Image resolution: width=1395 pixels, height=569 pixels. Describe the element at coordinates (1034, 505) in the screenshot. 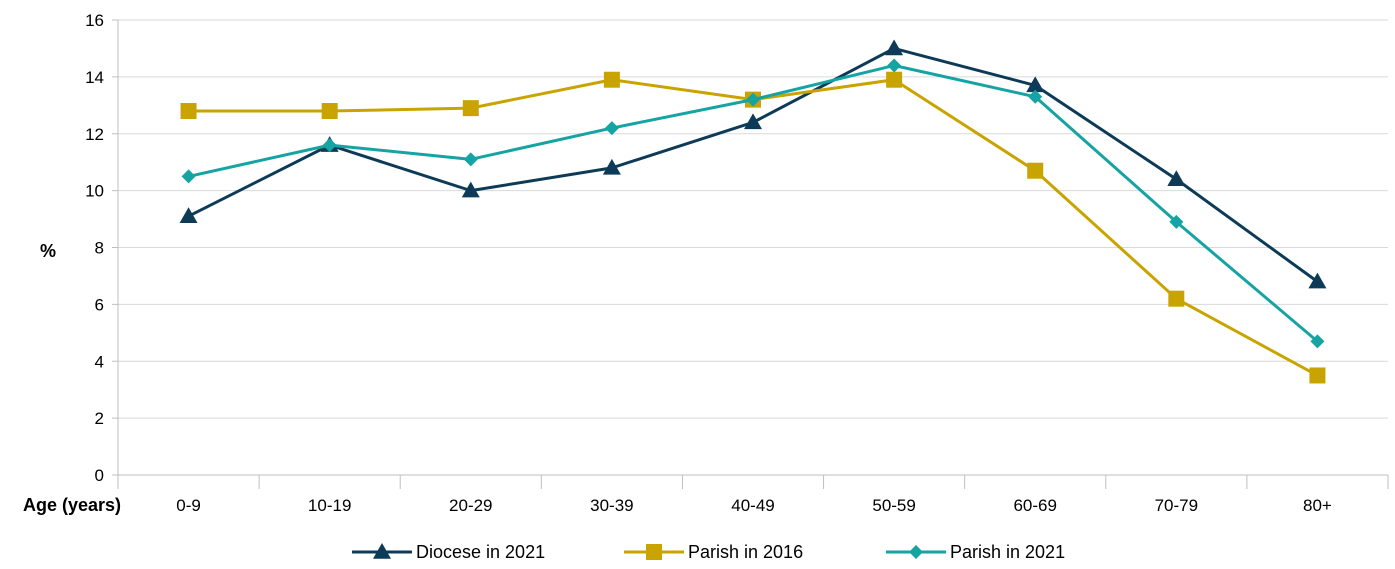

I see `x-tick-label: 60-69` at that location.